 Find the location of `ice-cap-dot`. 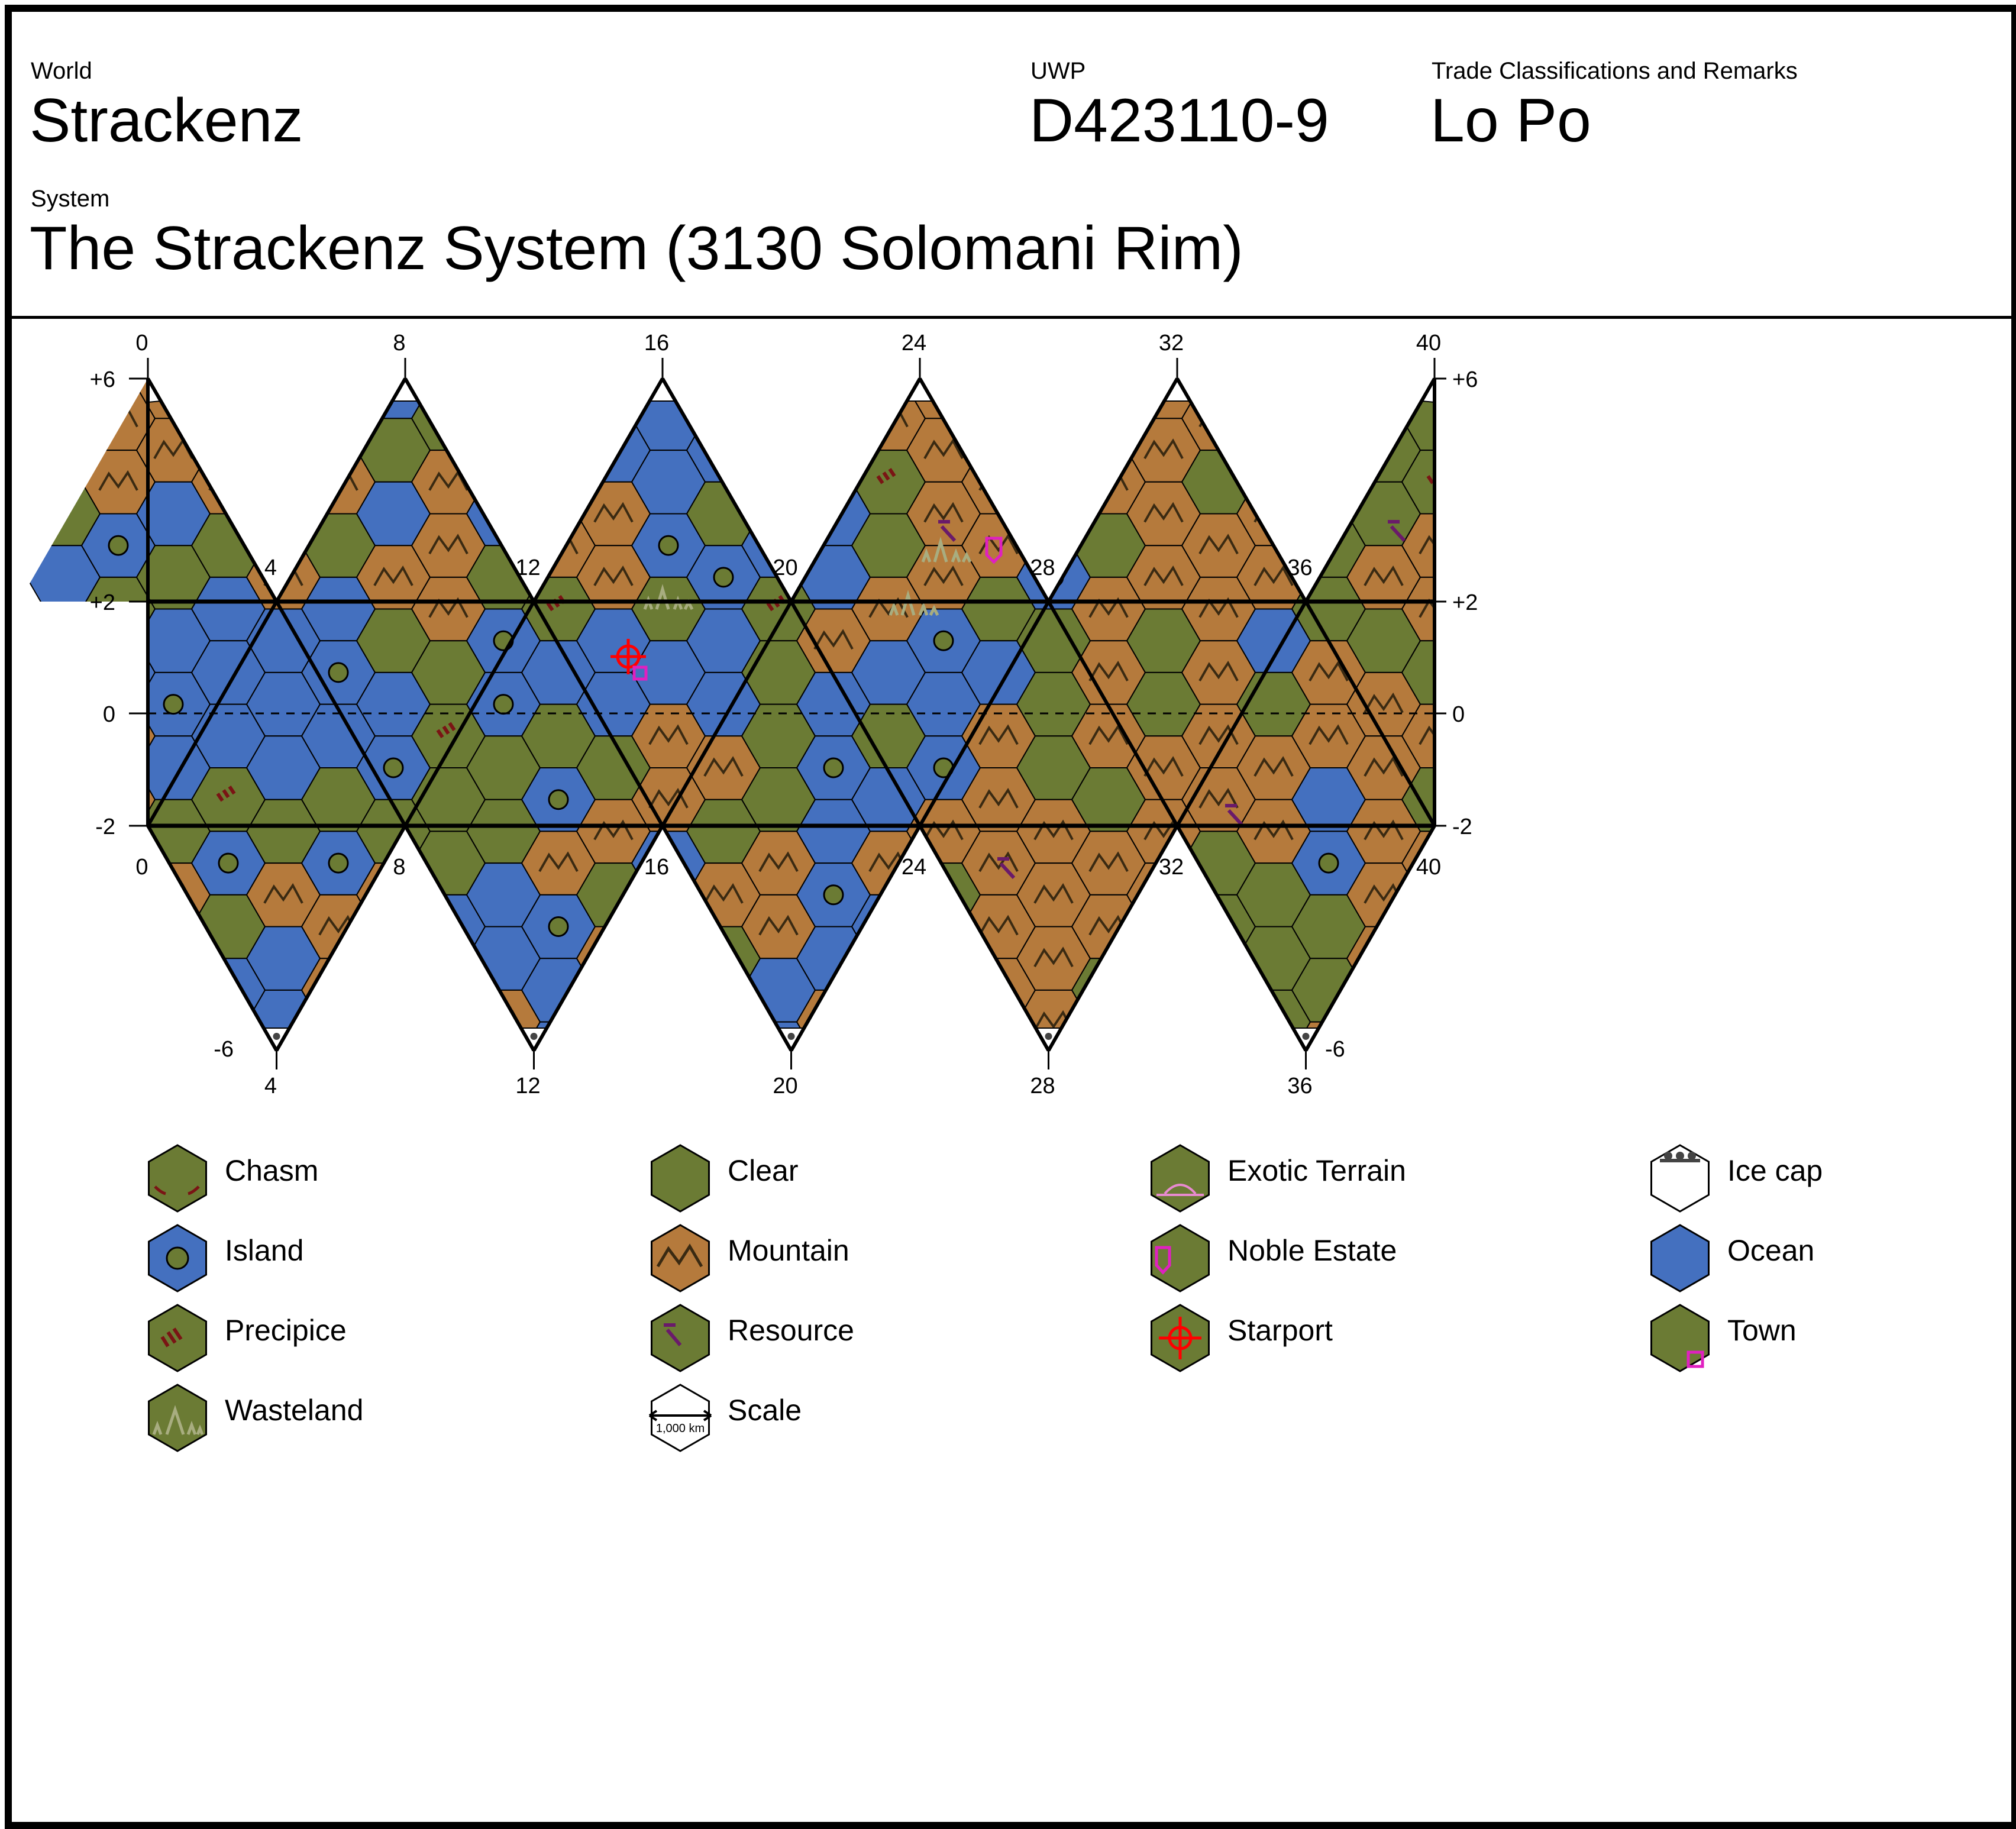

ice-cap-dot is located at coordinates (534, 1036).